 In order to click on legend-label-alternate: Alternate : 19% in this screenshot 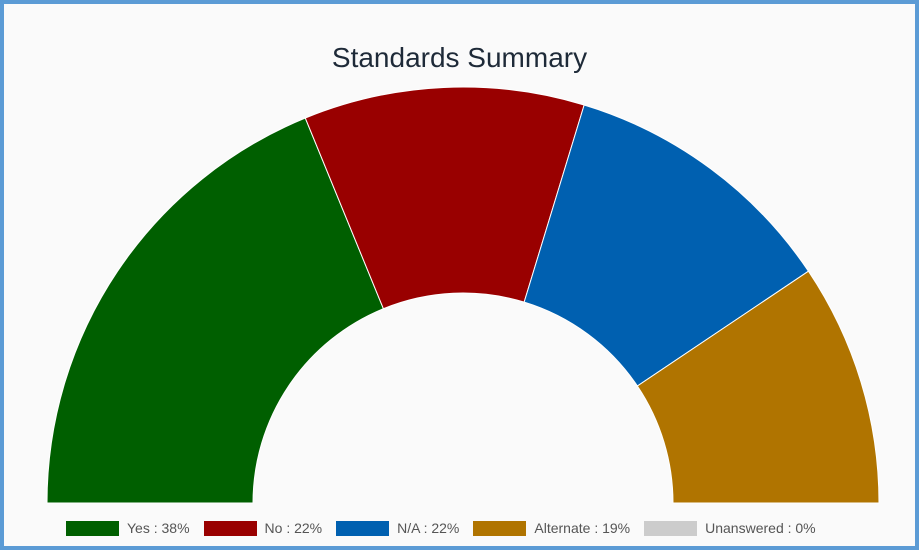, I will do `click(582, 528)`.